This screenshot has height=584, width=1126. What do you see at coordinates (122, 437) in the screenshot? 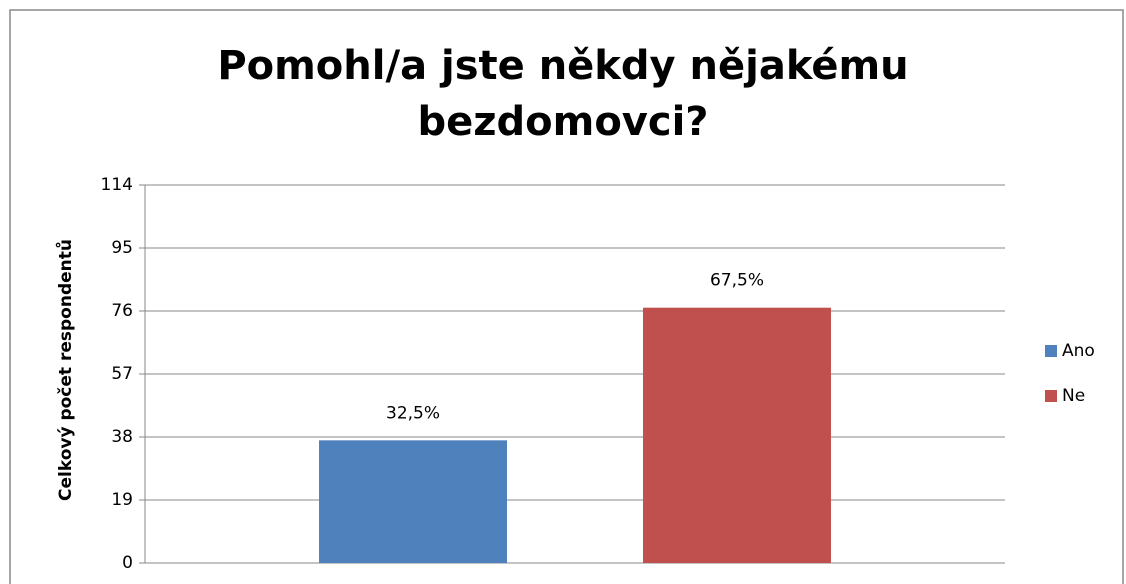
I see `y-tick-label: 38` at bounding box center [122, 437].